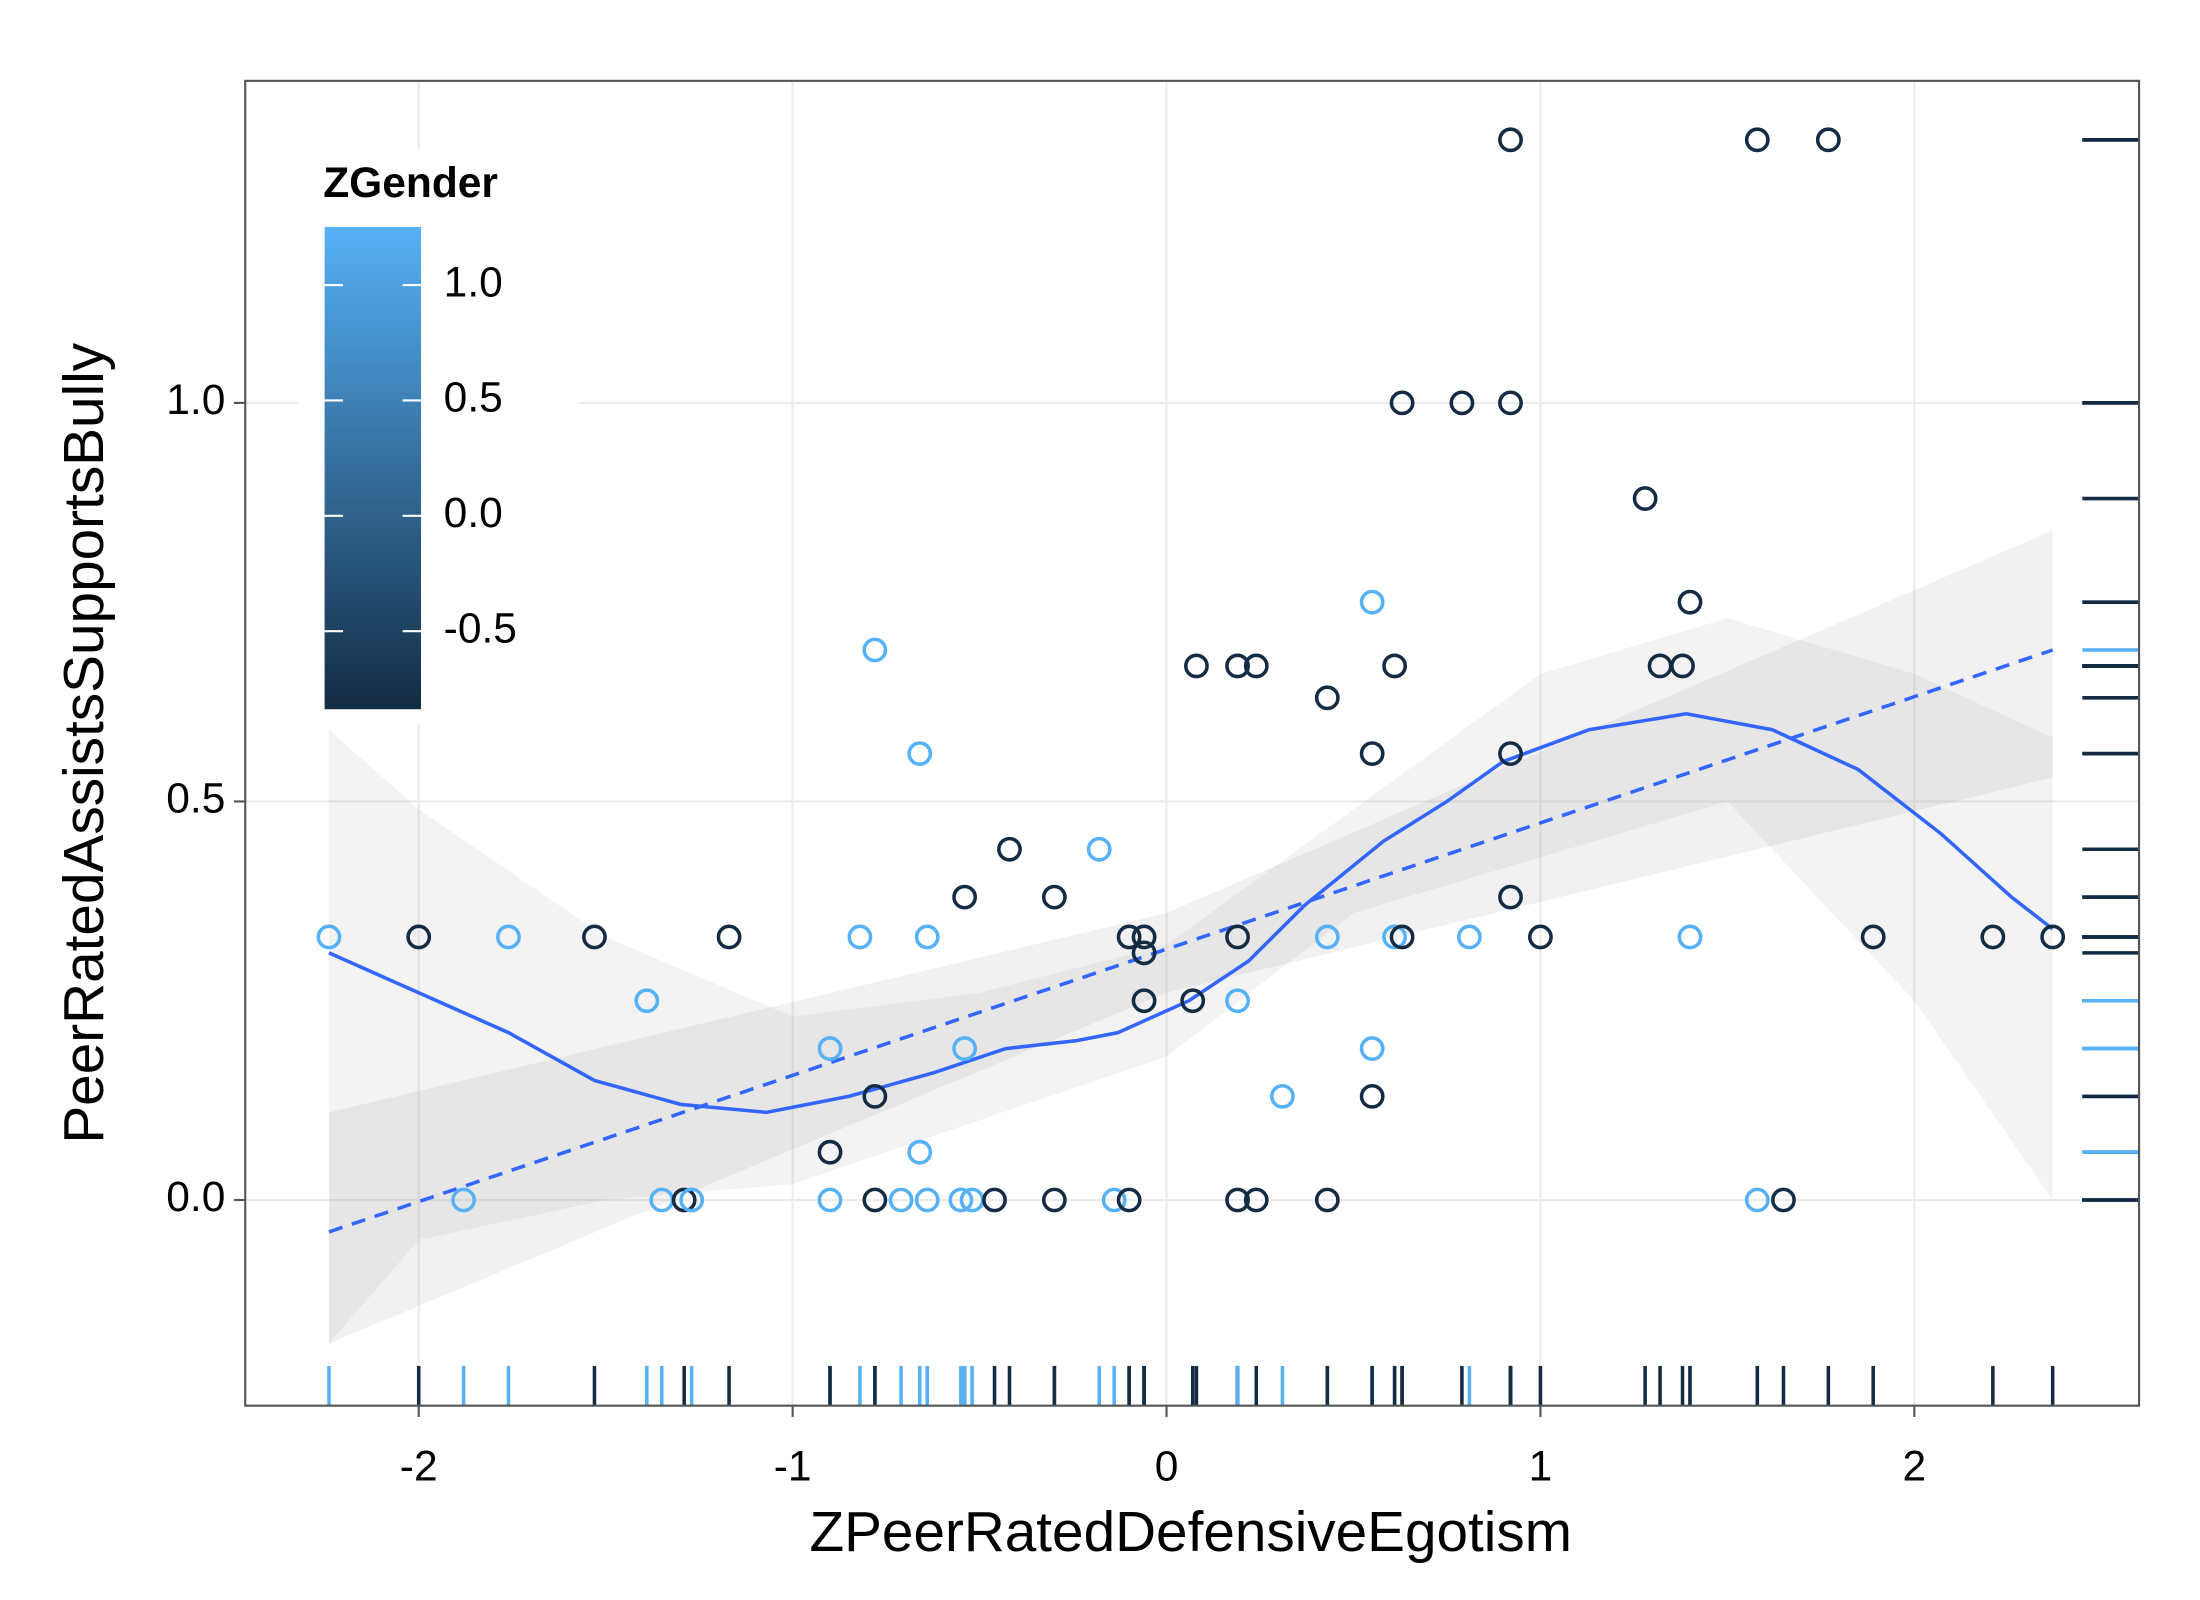 This screenshot has height=1600, width=2200. Describe the element at coordinates (373, 468) in the screenshot. I see `colorbar` at that location.